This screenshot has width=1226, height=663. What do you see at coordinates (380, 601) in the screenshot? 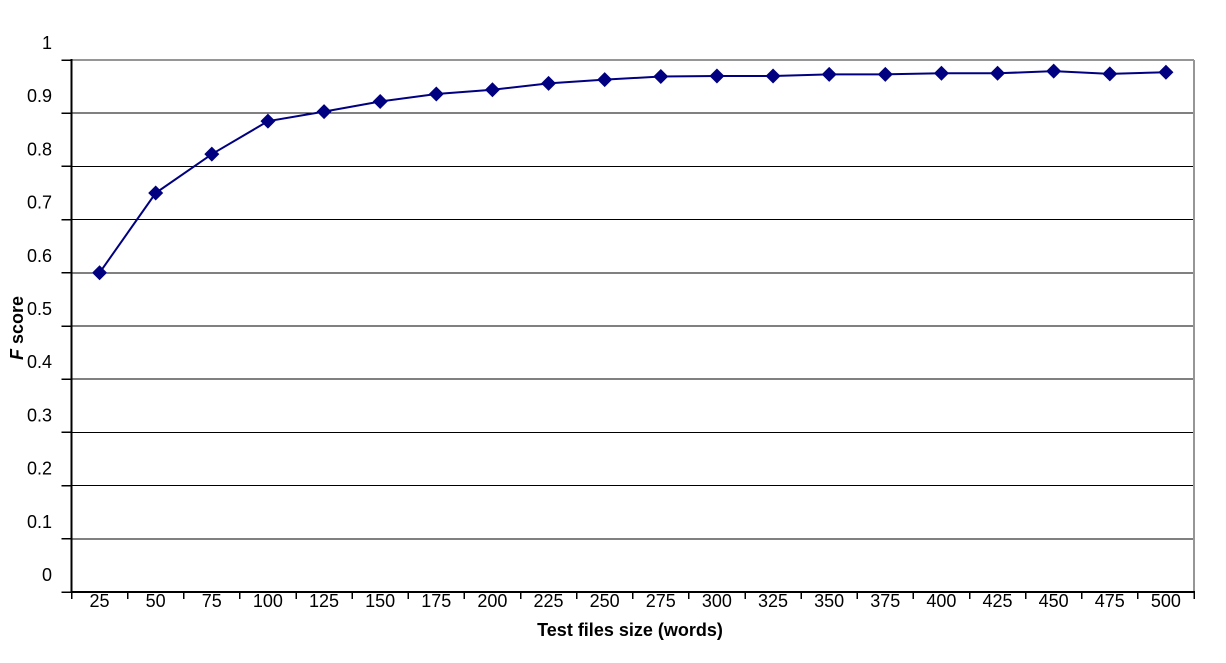
I see `x-tick-label: 150` at bounding box center [380, 601].